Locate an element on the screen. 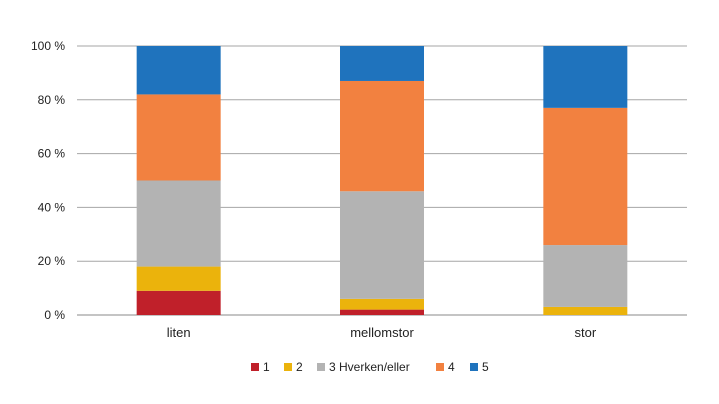 This screenshot has width=719, height=404. legend-item: 1 is located at coordinates (260, 367).